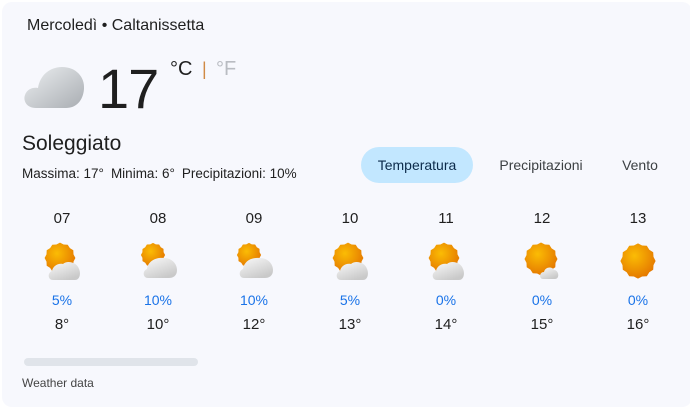 This screenshot has width=690, height=409. What do you see at coordinates (350, 324) in the screenshot?
I see `hour-temperature: 13°` at bounding box center [350, 324].